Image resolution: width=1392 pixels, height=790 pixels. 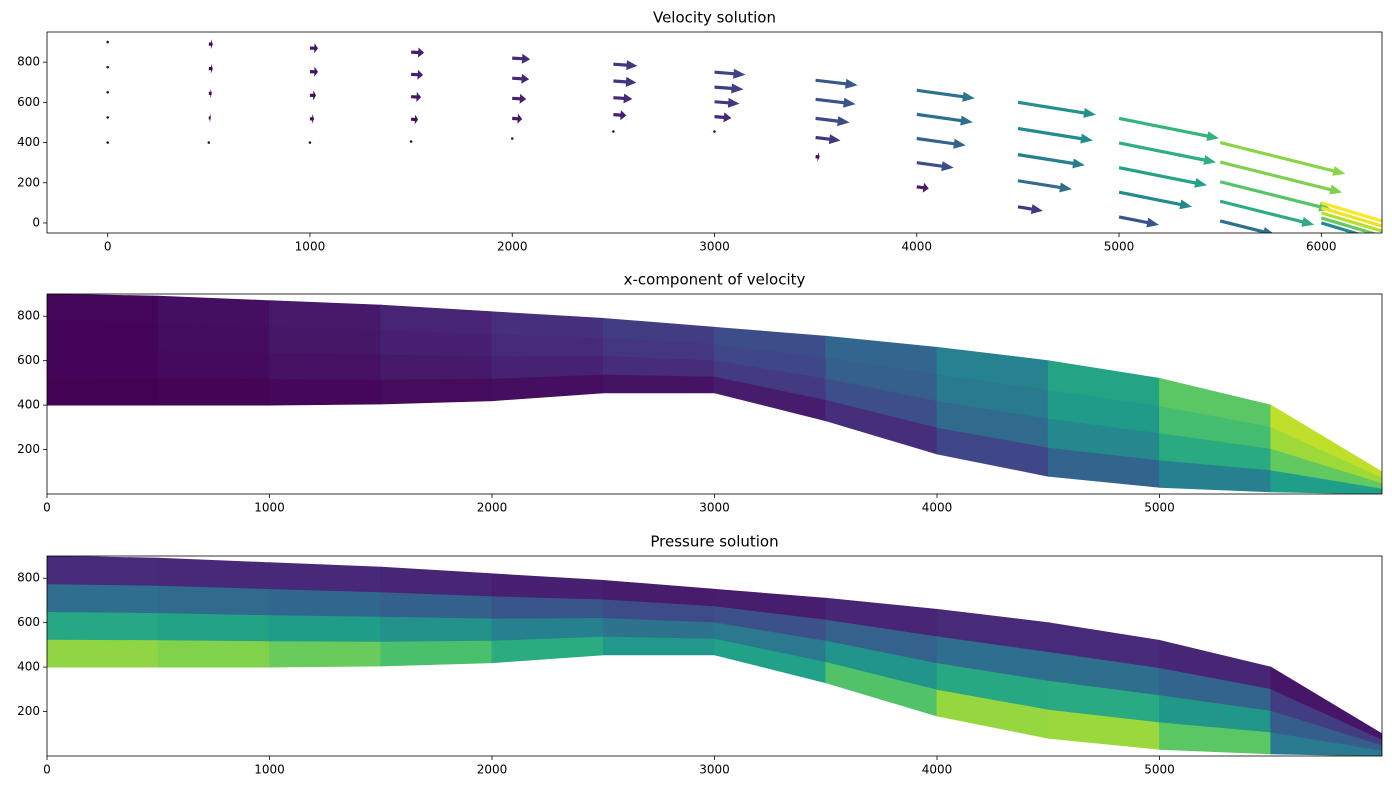 I want to click on y-tick-label: 800, so click(x=28, y=578).